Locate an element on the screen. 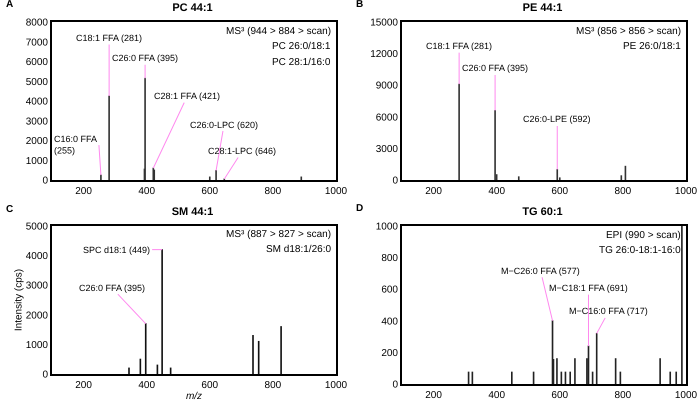 This screenshot has height=408, width=700. annotation: C26:0-LPC (620) is located at coordinates (224, 125).